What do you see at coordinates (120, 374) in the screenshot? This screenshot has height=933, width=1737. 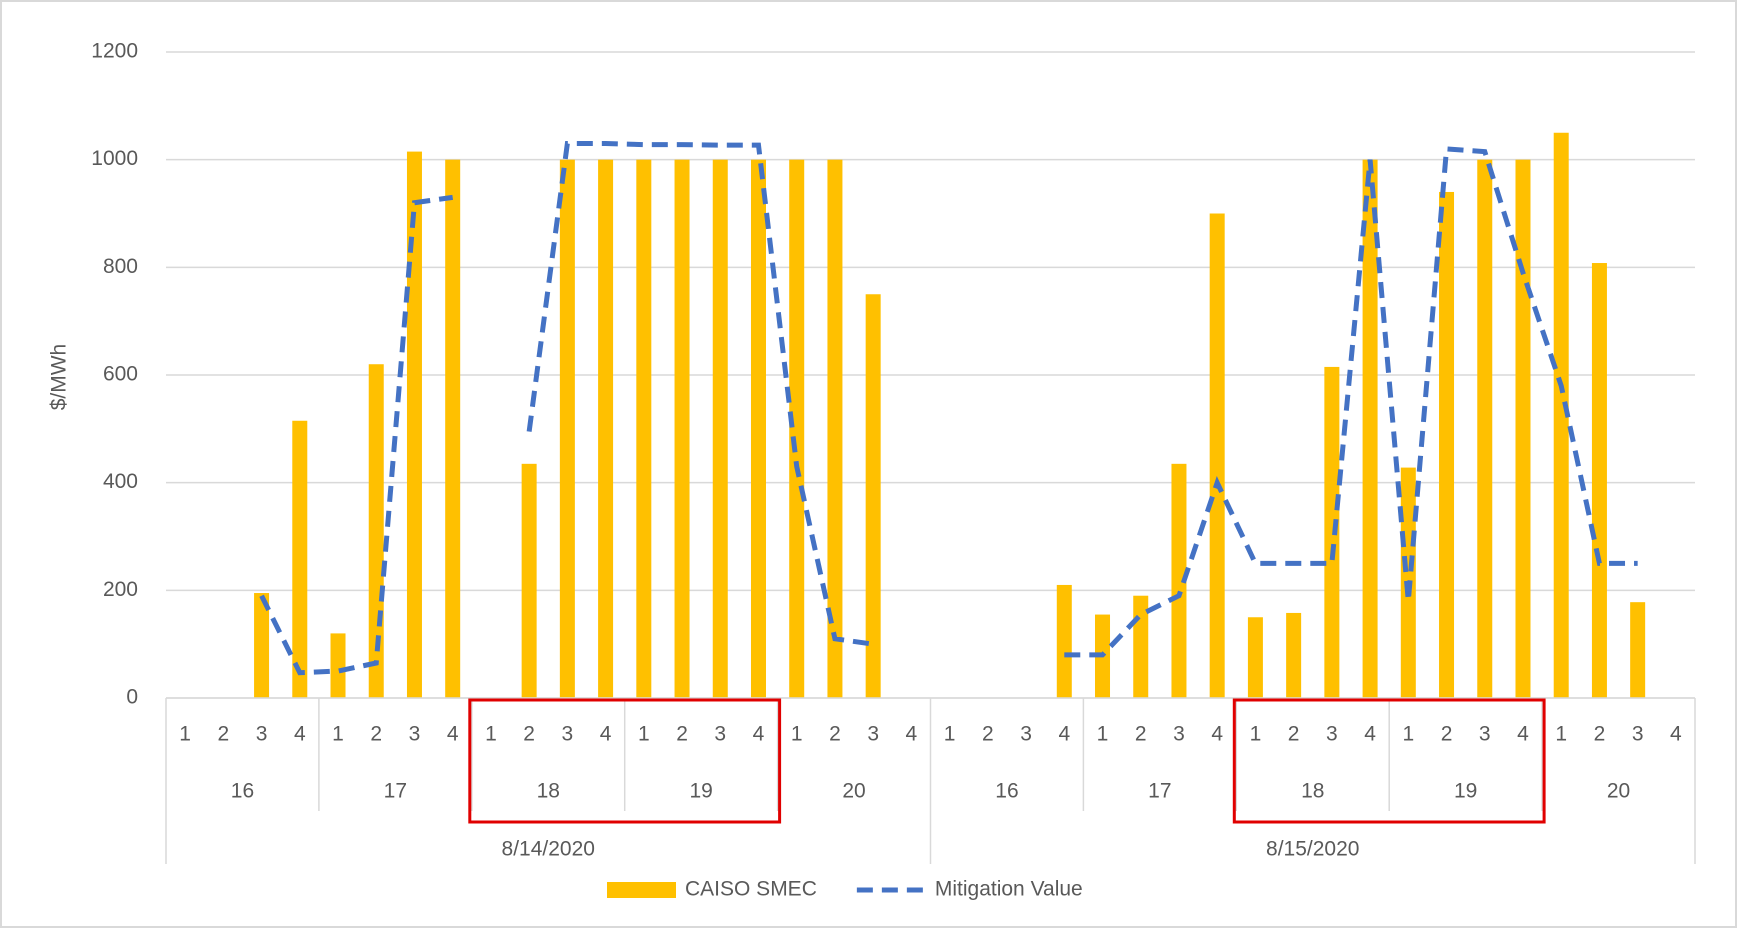 I see `y-tick-label: 600` at bounding box center [120, 374].